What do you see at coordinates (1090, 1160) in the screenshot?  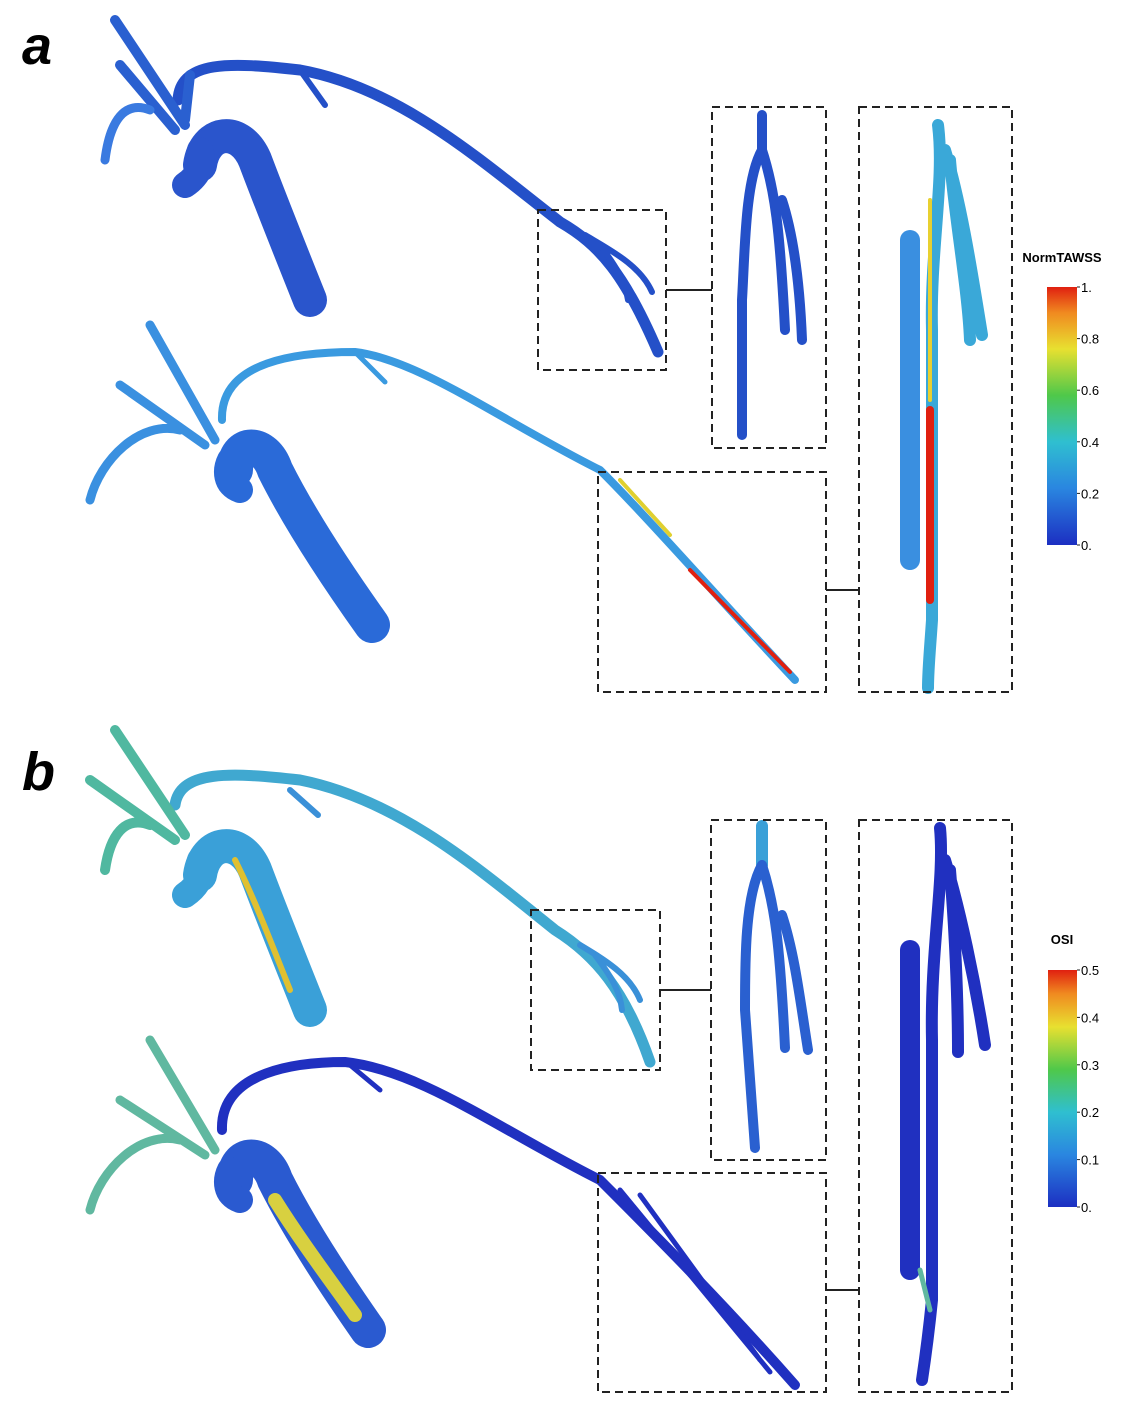 I see `colorbar-tick-label: 0.1` at bounding box center [1090, 1160].